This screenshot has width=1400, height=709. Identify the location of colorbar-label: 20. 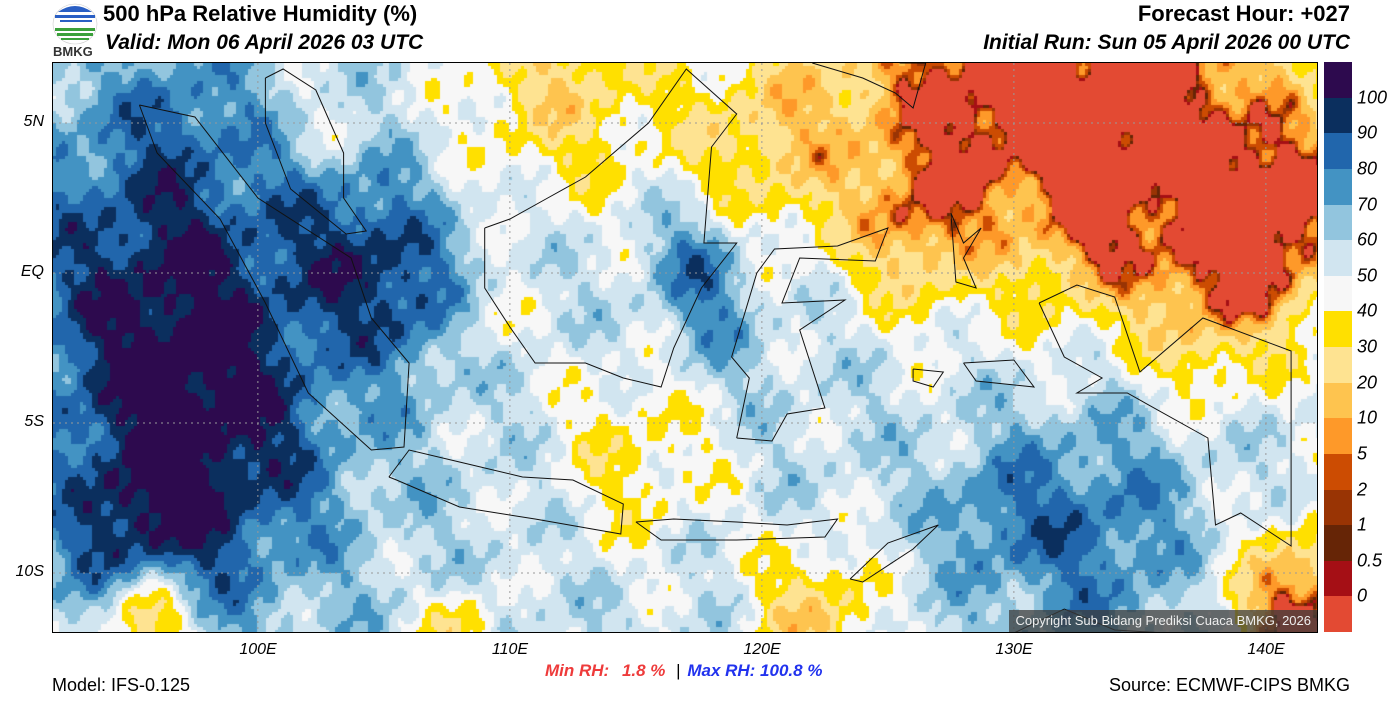
(1367, 382).